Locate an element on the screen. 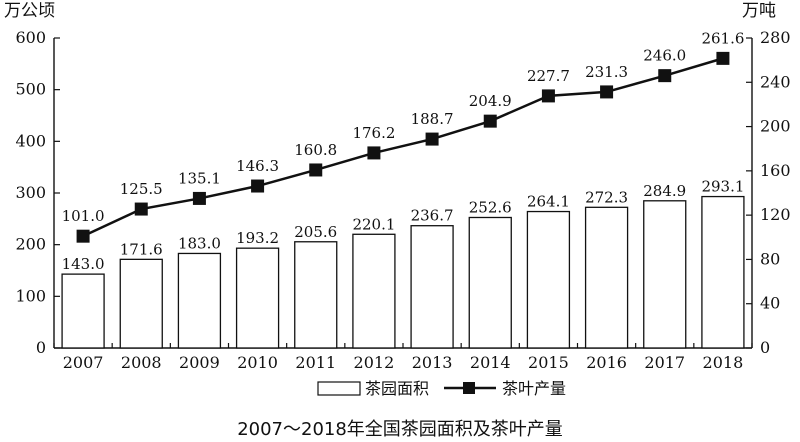 The width and height of the screenshot is (800, 442). x-axis-tick-label: 2015 is located at coordinates (548, 362).